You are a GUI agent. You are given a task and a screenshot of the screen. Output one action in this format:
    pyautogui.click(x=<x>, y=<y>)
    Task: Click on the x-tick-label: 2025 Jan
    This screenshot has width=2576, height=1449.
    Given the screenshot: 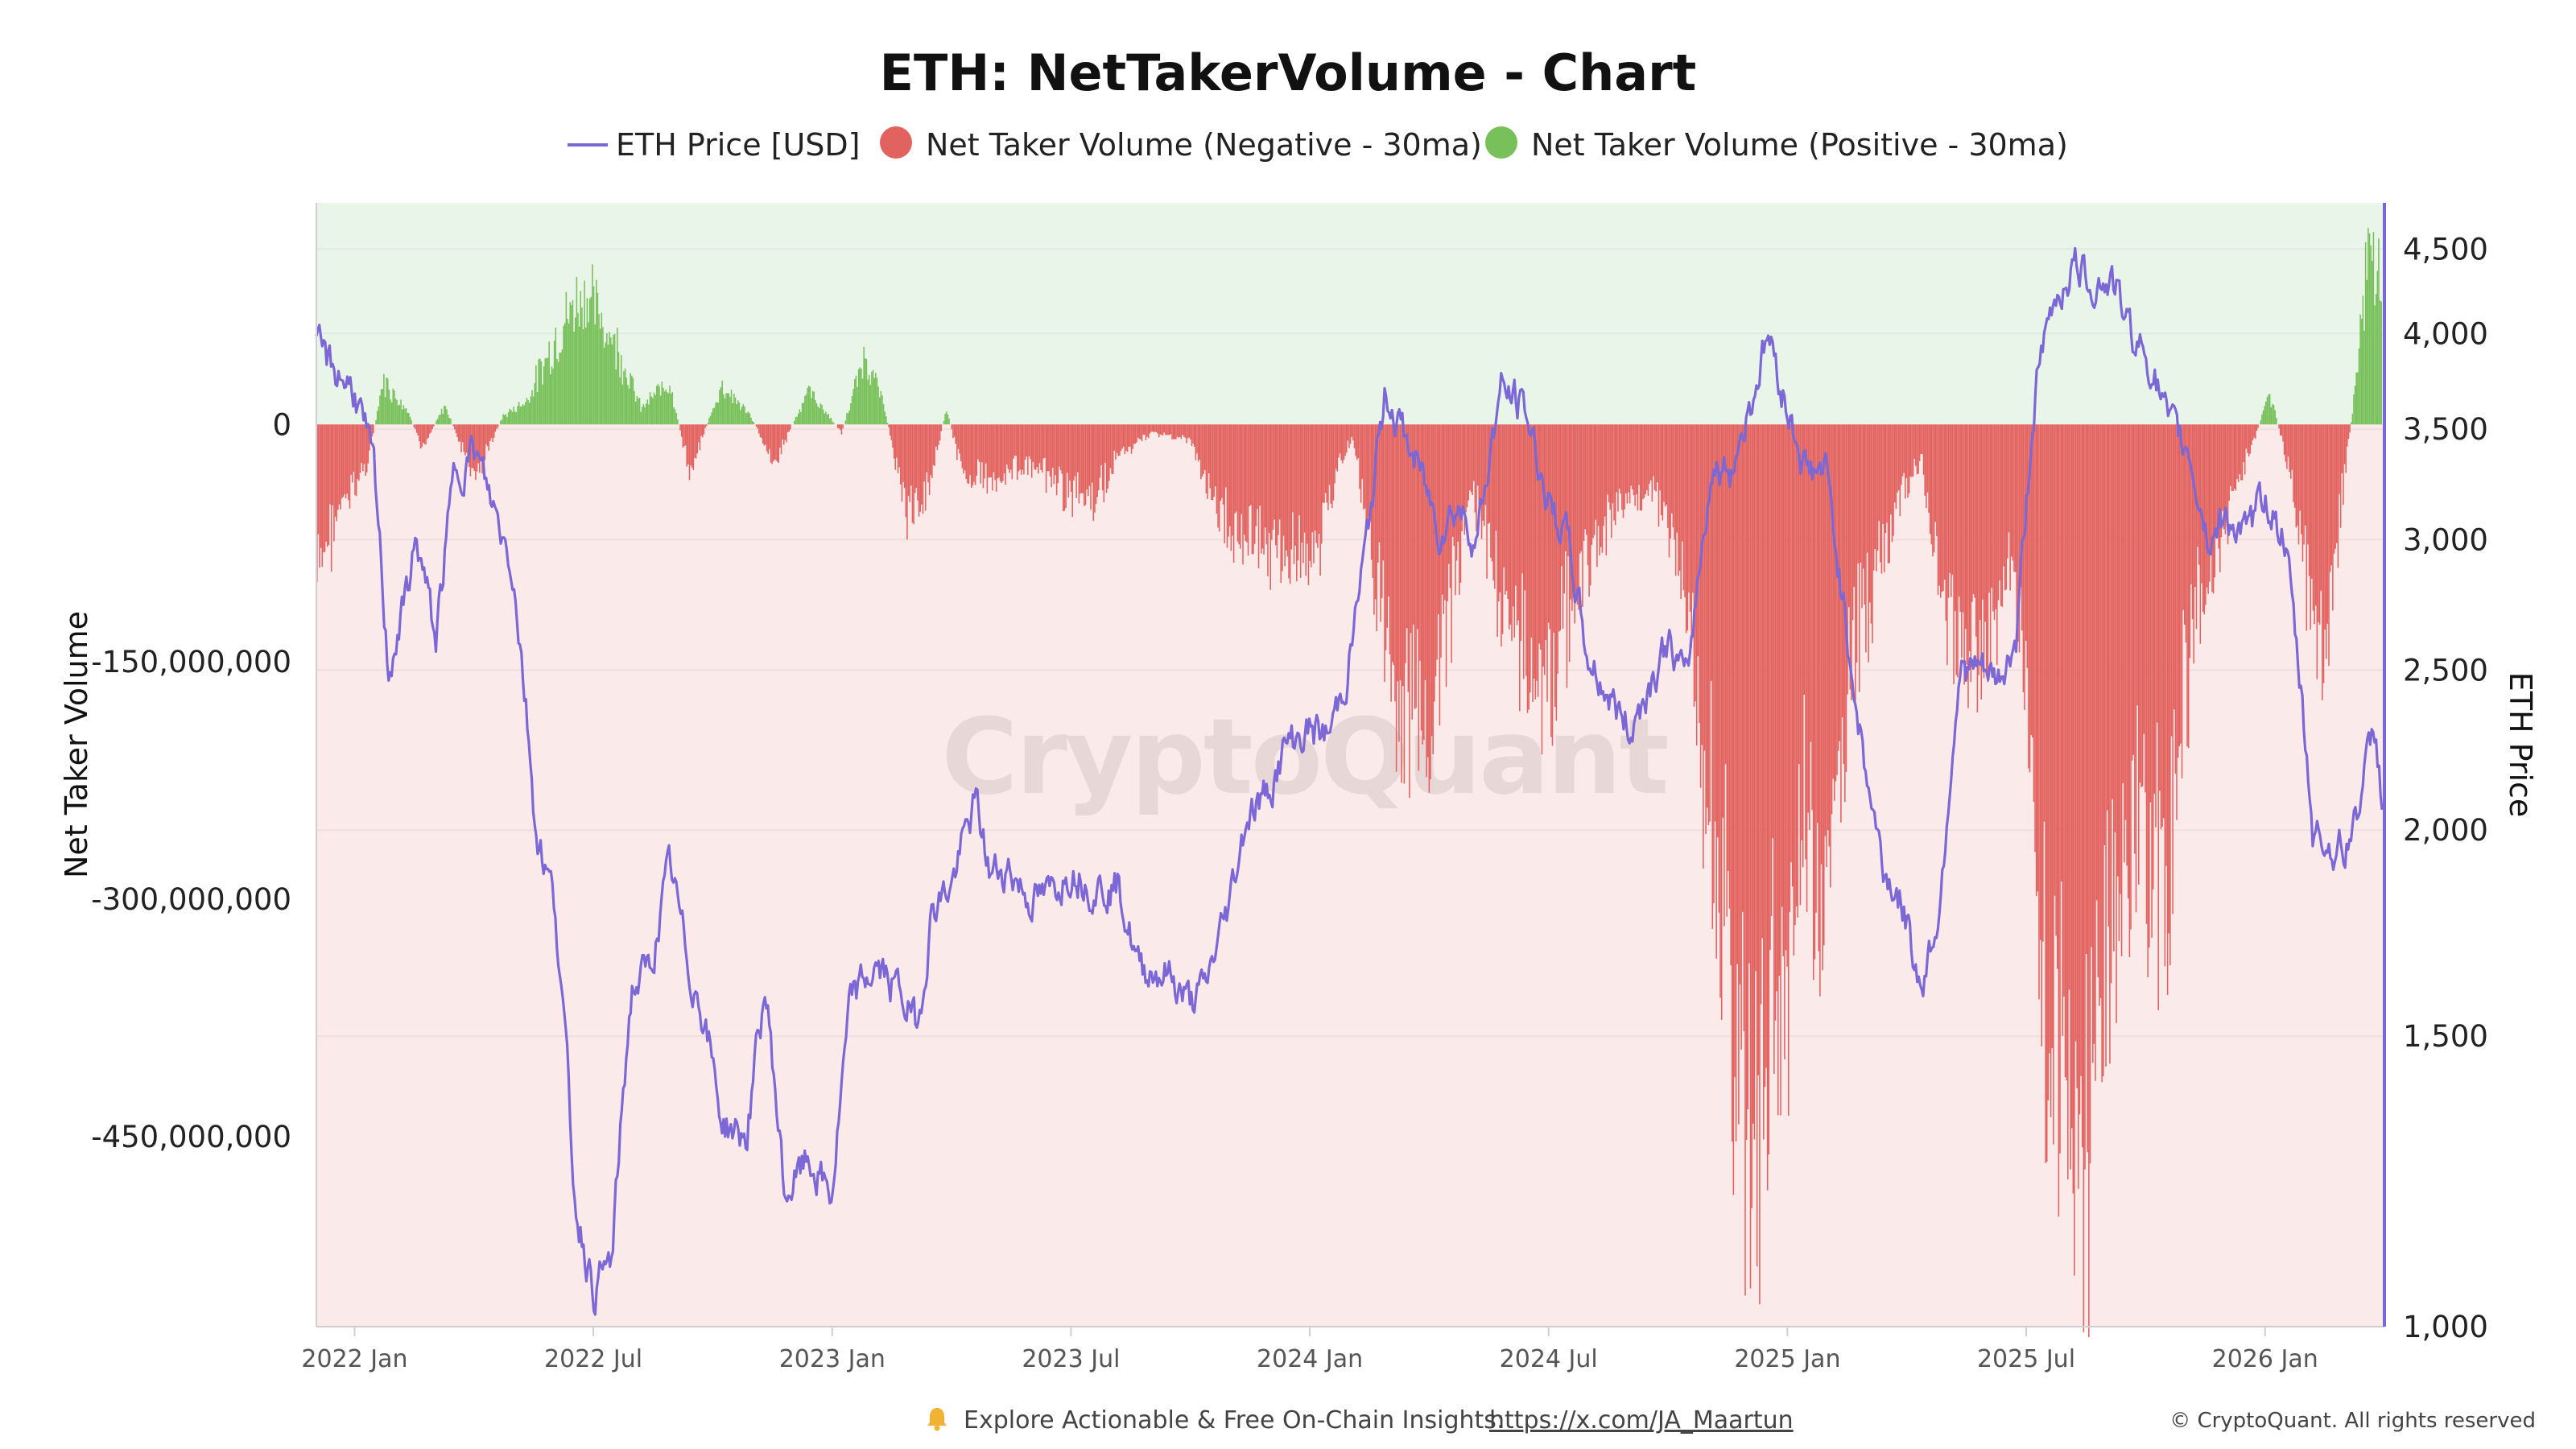 What is the action you would take?
    pyautogui.click(x=1787, y=1359)
    